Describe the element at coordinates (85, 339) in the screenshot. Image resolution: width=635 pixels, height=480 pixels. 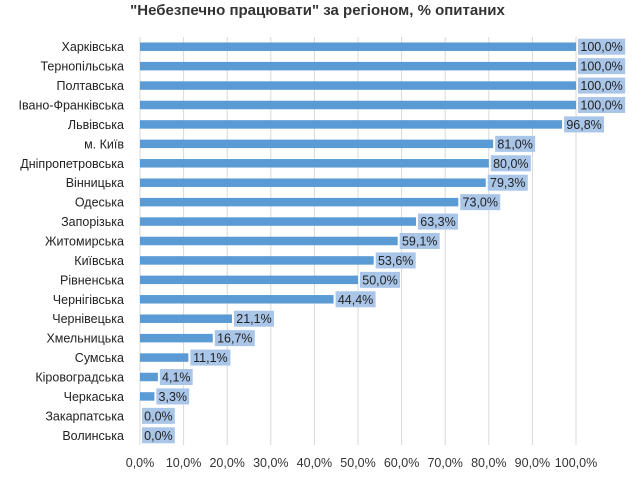
I see `category-label: Хмельницька` at that location.